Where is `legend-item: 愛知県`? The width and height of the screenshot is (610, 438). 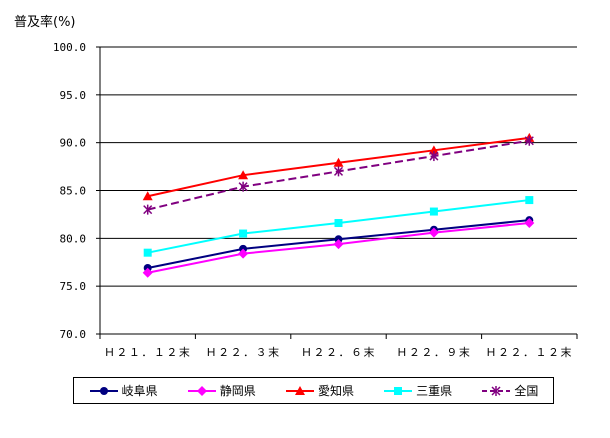 legend-item: 愛知県 is located at coordinates (319, 390).